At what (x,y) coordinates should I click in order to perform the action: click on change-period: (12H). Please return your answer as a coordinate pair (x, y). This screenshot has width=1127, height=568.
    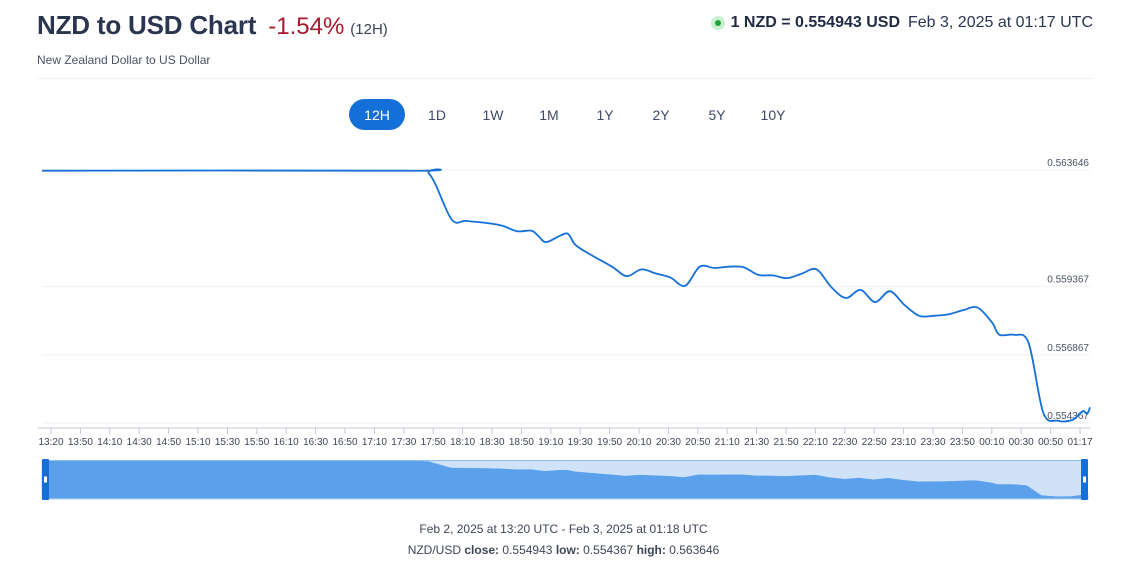
    Looking at the image, I should click on (369, 29).